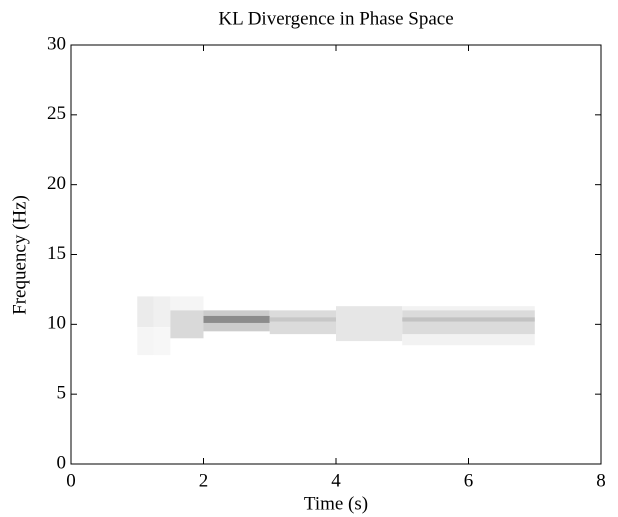 The image size is (618, 517). What do you see at coordinates (336, 480) in the screenshot?
I see `x-tick-label: 4` at bounding box center [336, 480].